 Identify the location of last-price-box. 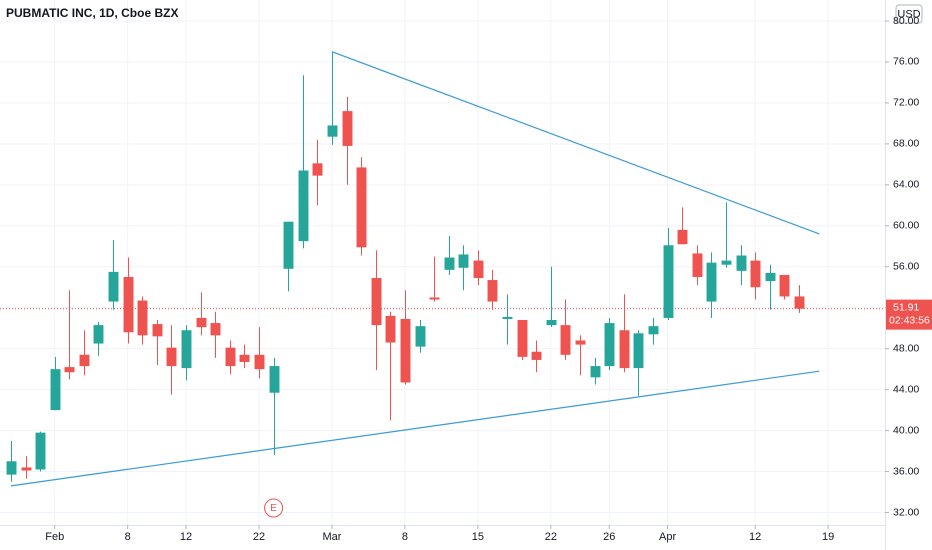
(909, 314).